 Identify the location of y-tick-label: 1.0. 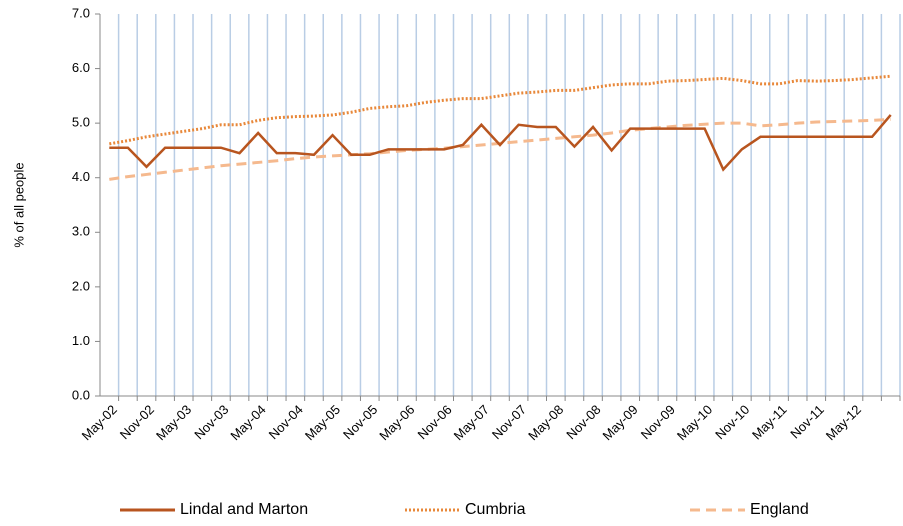
(81, 340).